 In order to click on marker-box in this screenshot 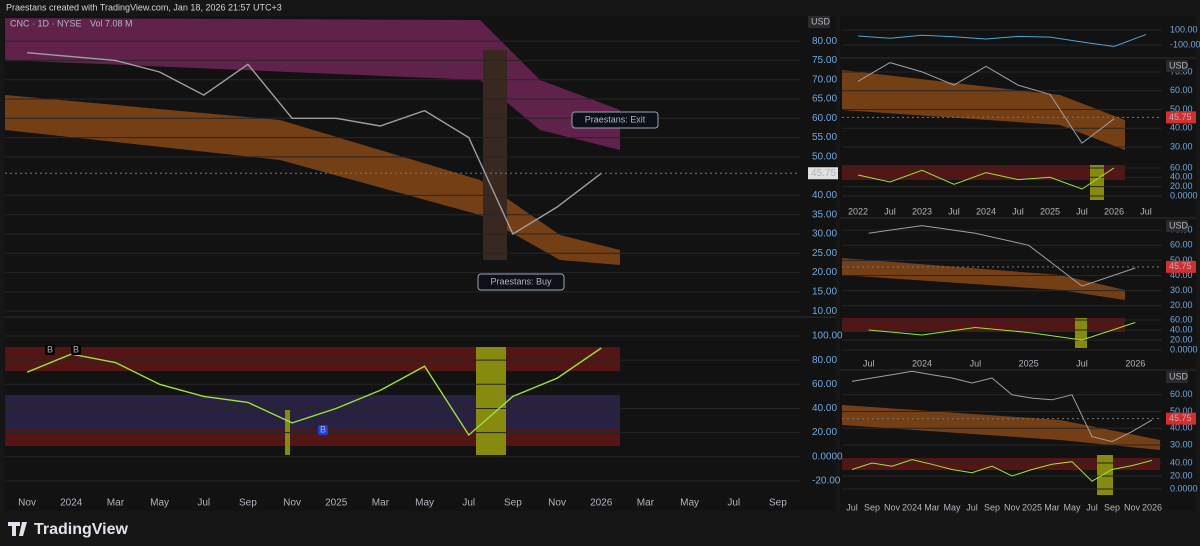, I will do `click(76, 350)`.